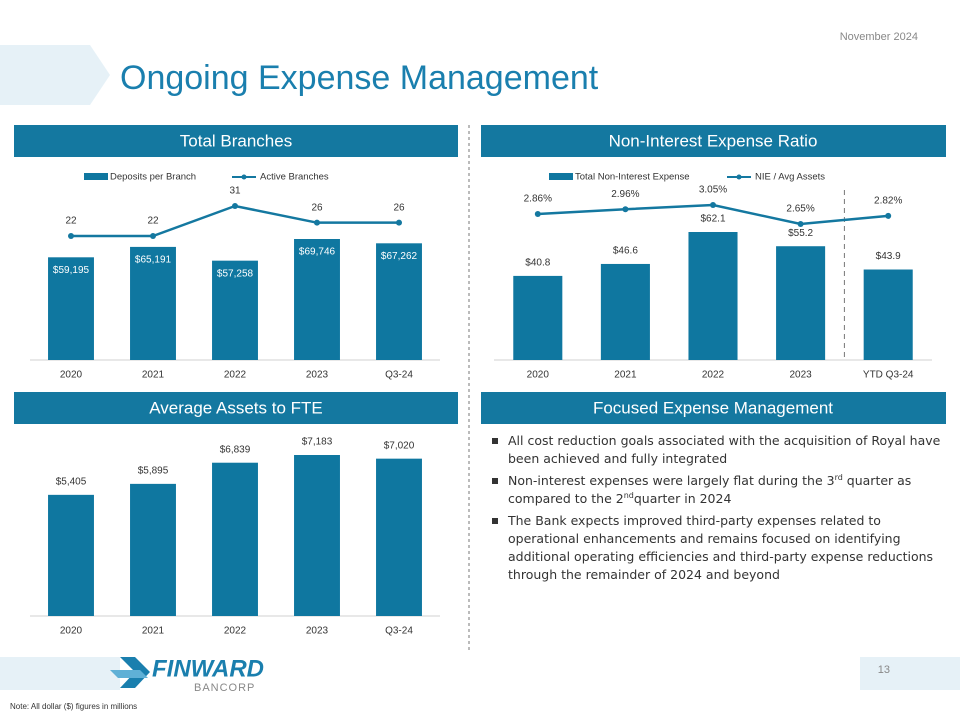  What do you see at coordinates (625, 194) in the screenshot?
I see `data-label: 2.96%` at bounding box center [625, 194].